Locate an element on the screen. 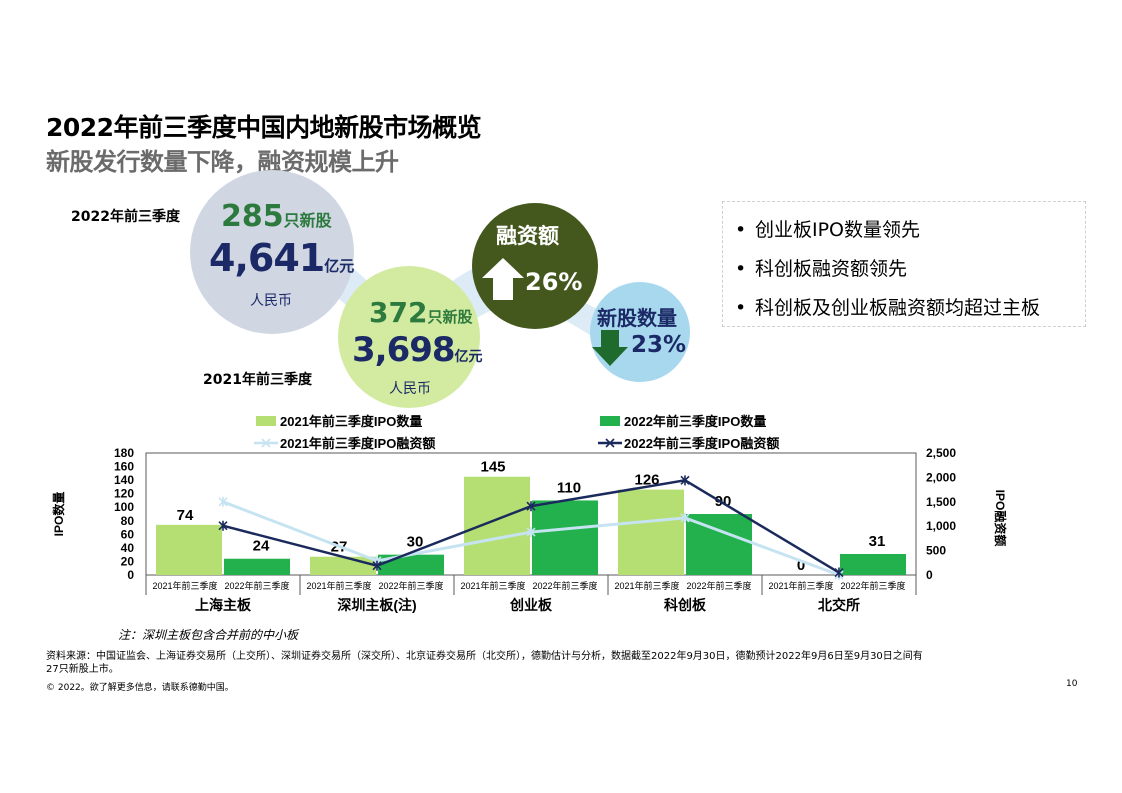 Image resolution: width=1122 pixels, height=793 pixels. legend-label: 2021年前三季度IPO融资额 is located at coordinates (357, 443).